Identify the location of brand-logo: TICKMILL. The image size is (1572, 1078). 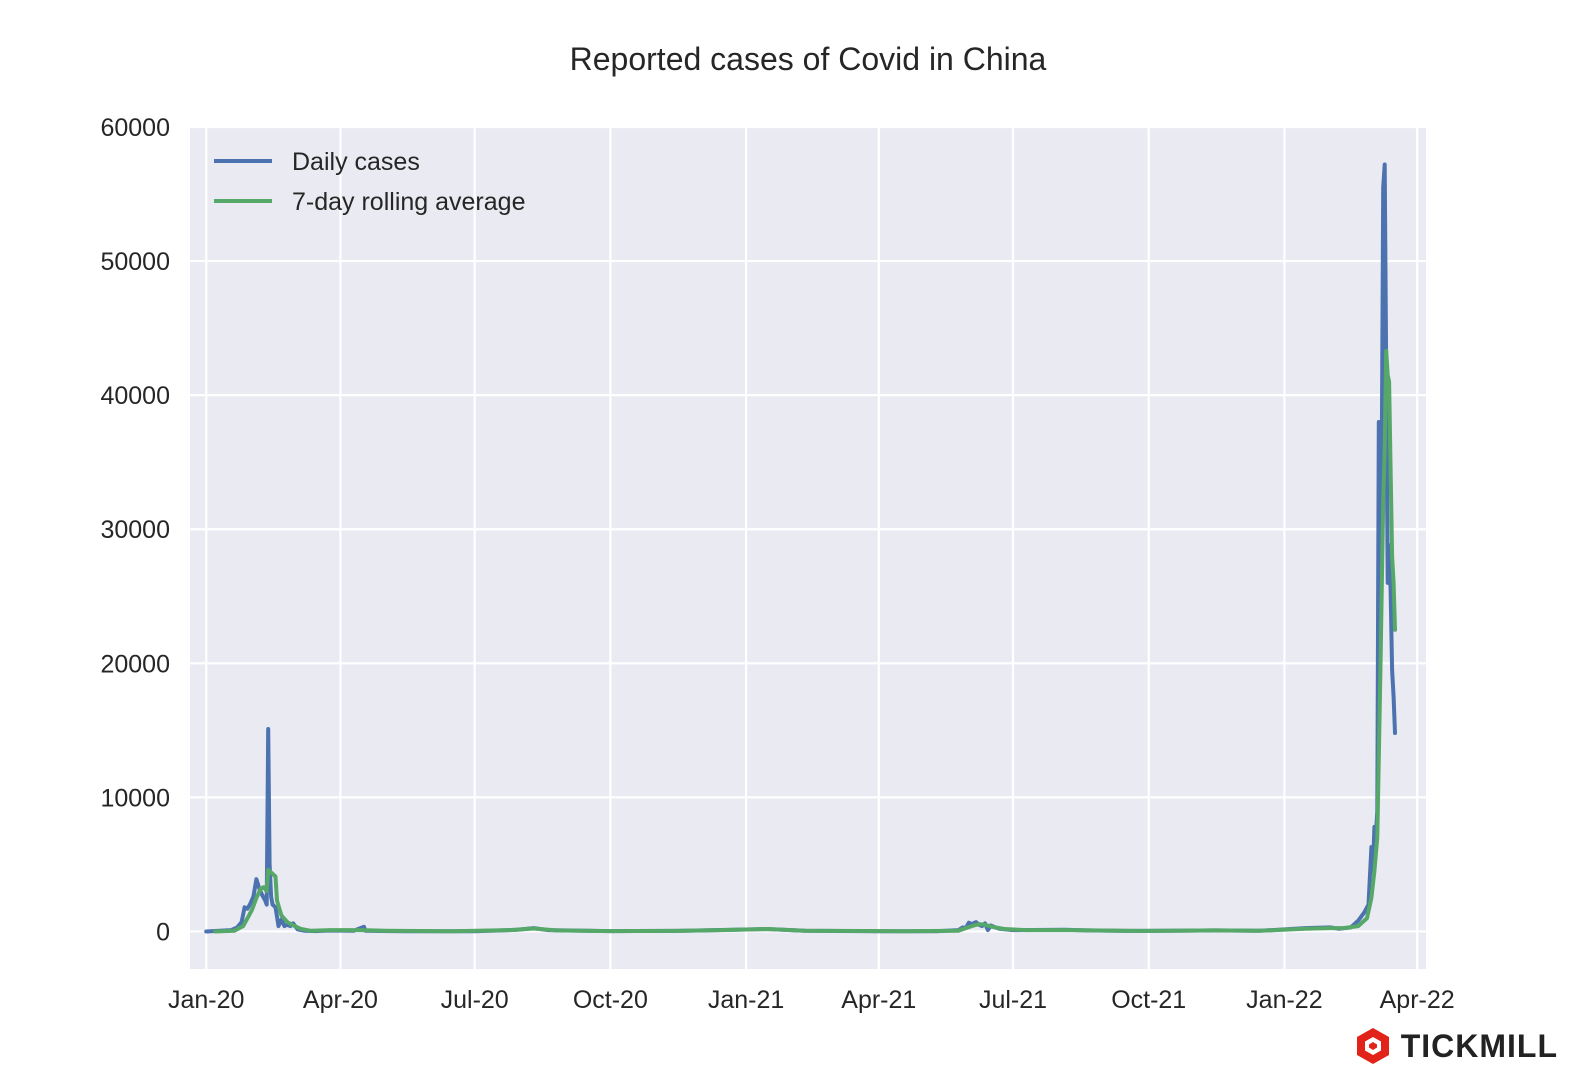
(1455, 1046).